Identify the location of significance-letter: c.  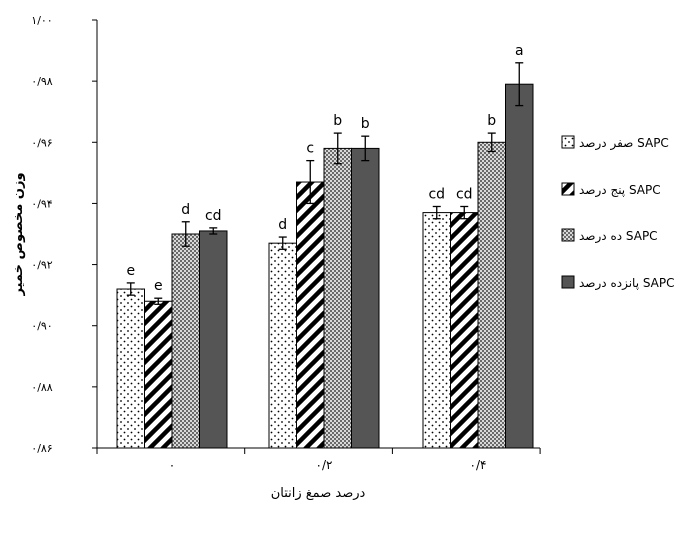
(310, 149).